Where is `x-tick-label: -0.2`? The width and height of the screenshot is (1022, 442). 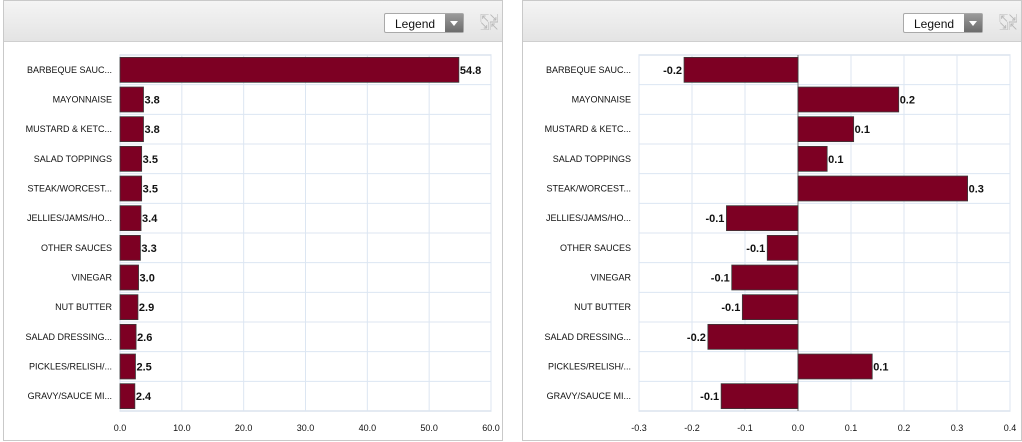
x-tick-label: -0.2 is located at coordinates (692, 428).